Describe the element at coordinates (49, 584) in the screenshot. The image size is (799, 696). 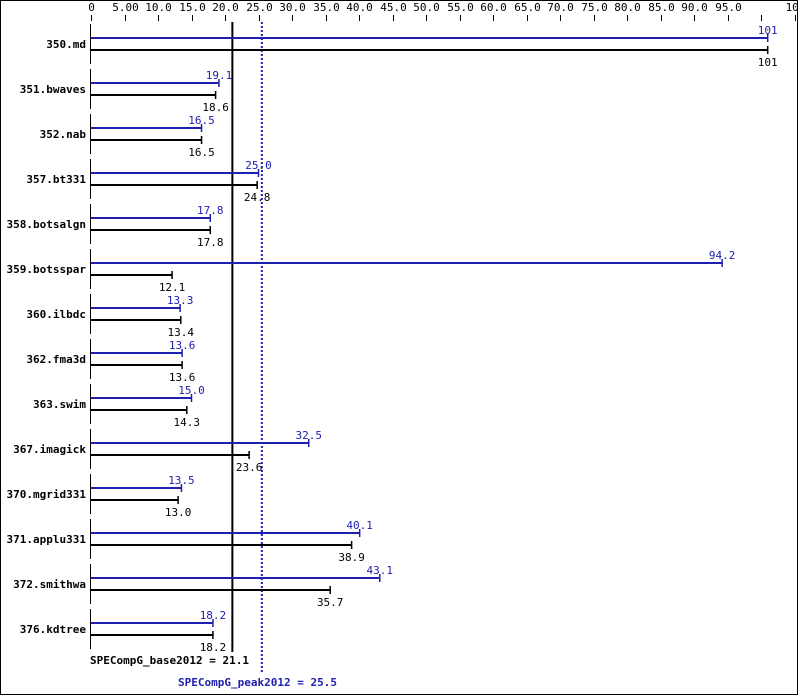
I see `benchmark-label: 372.smithwa` at that location.